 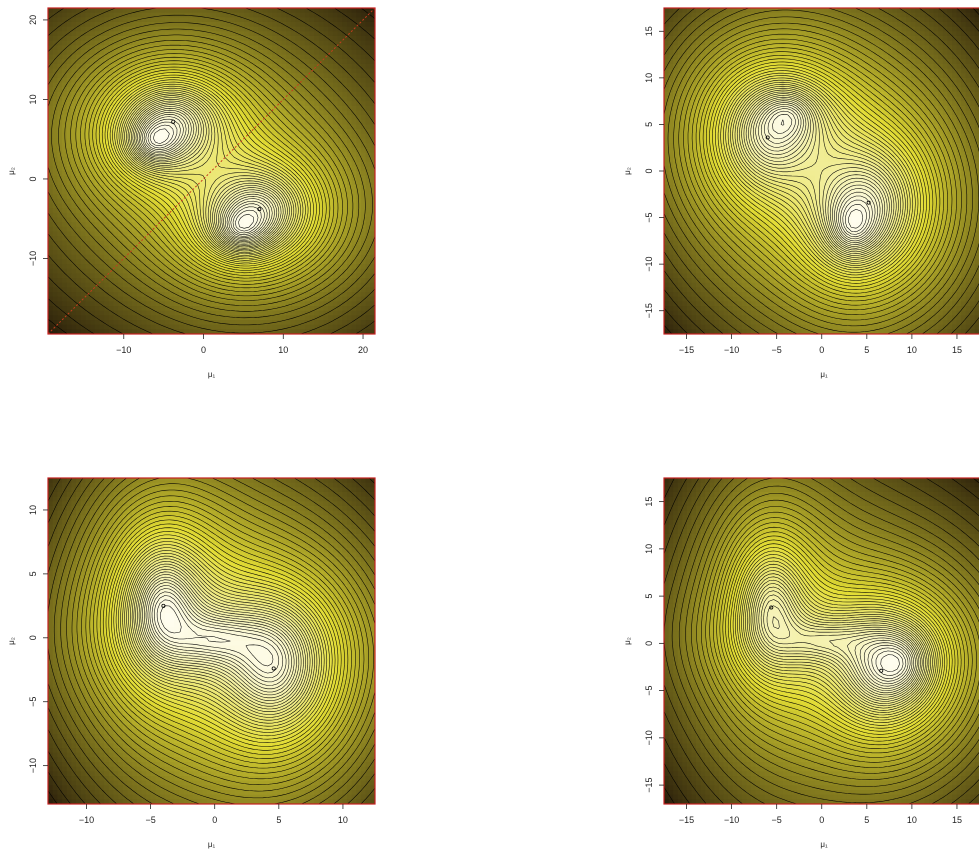 I want to click on y-tick-label: 0, so click(x=33, y=178).